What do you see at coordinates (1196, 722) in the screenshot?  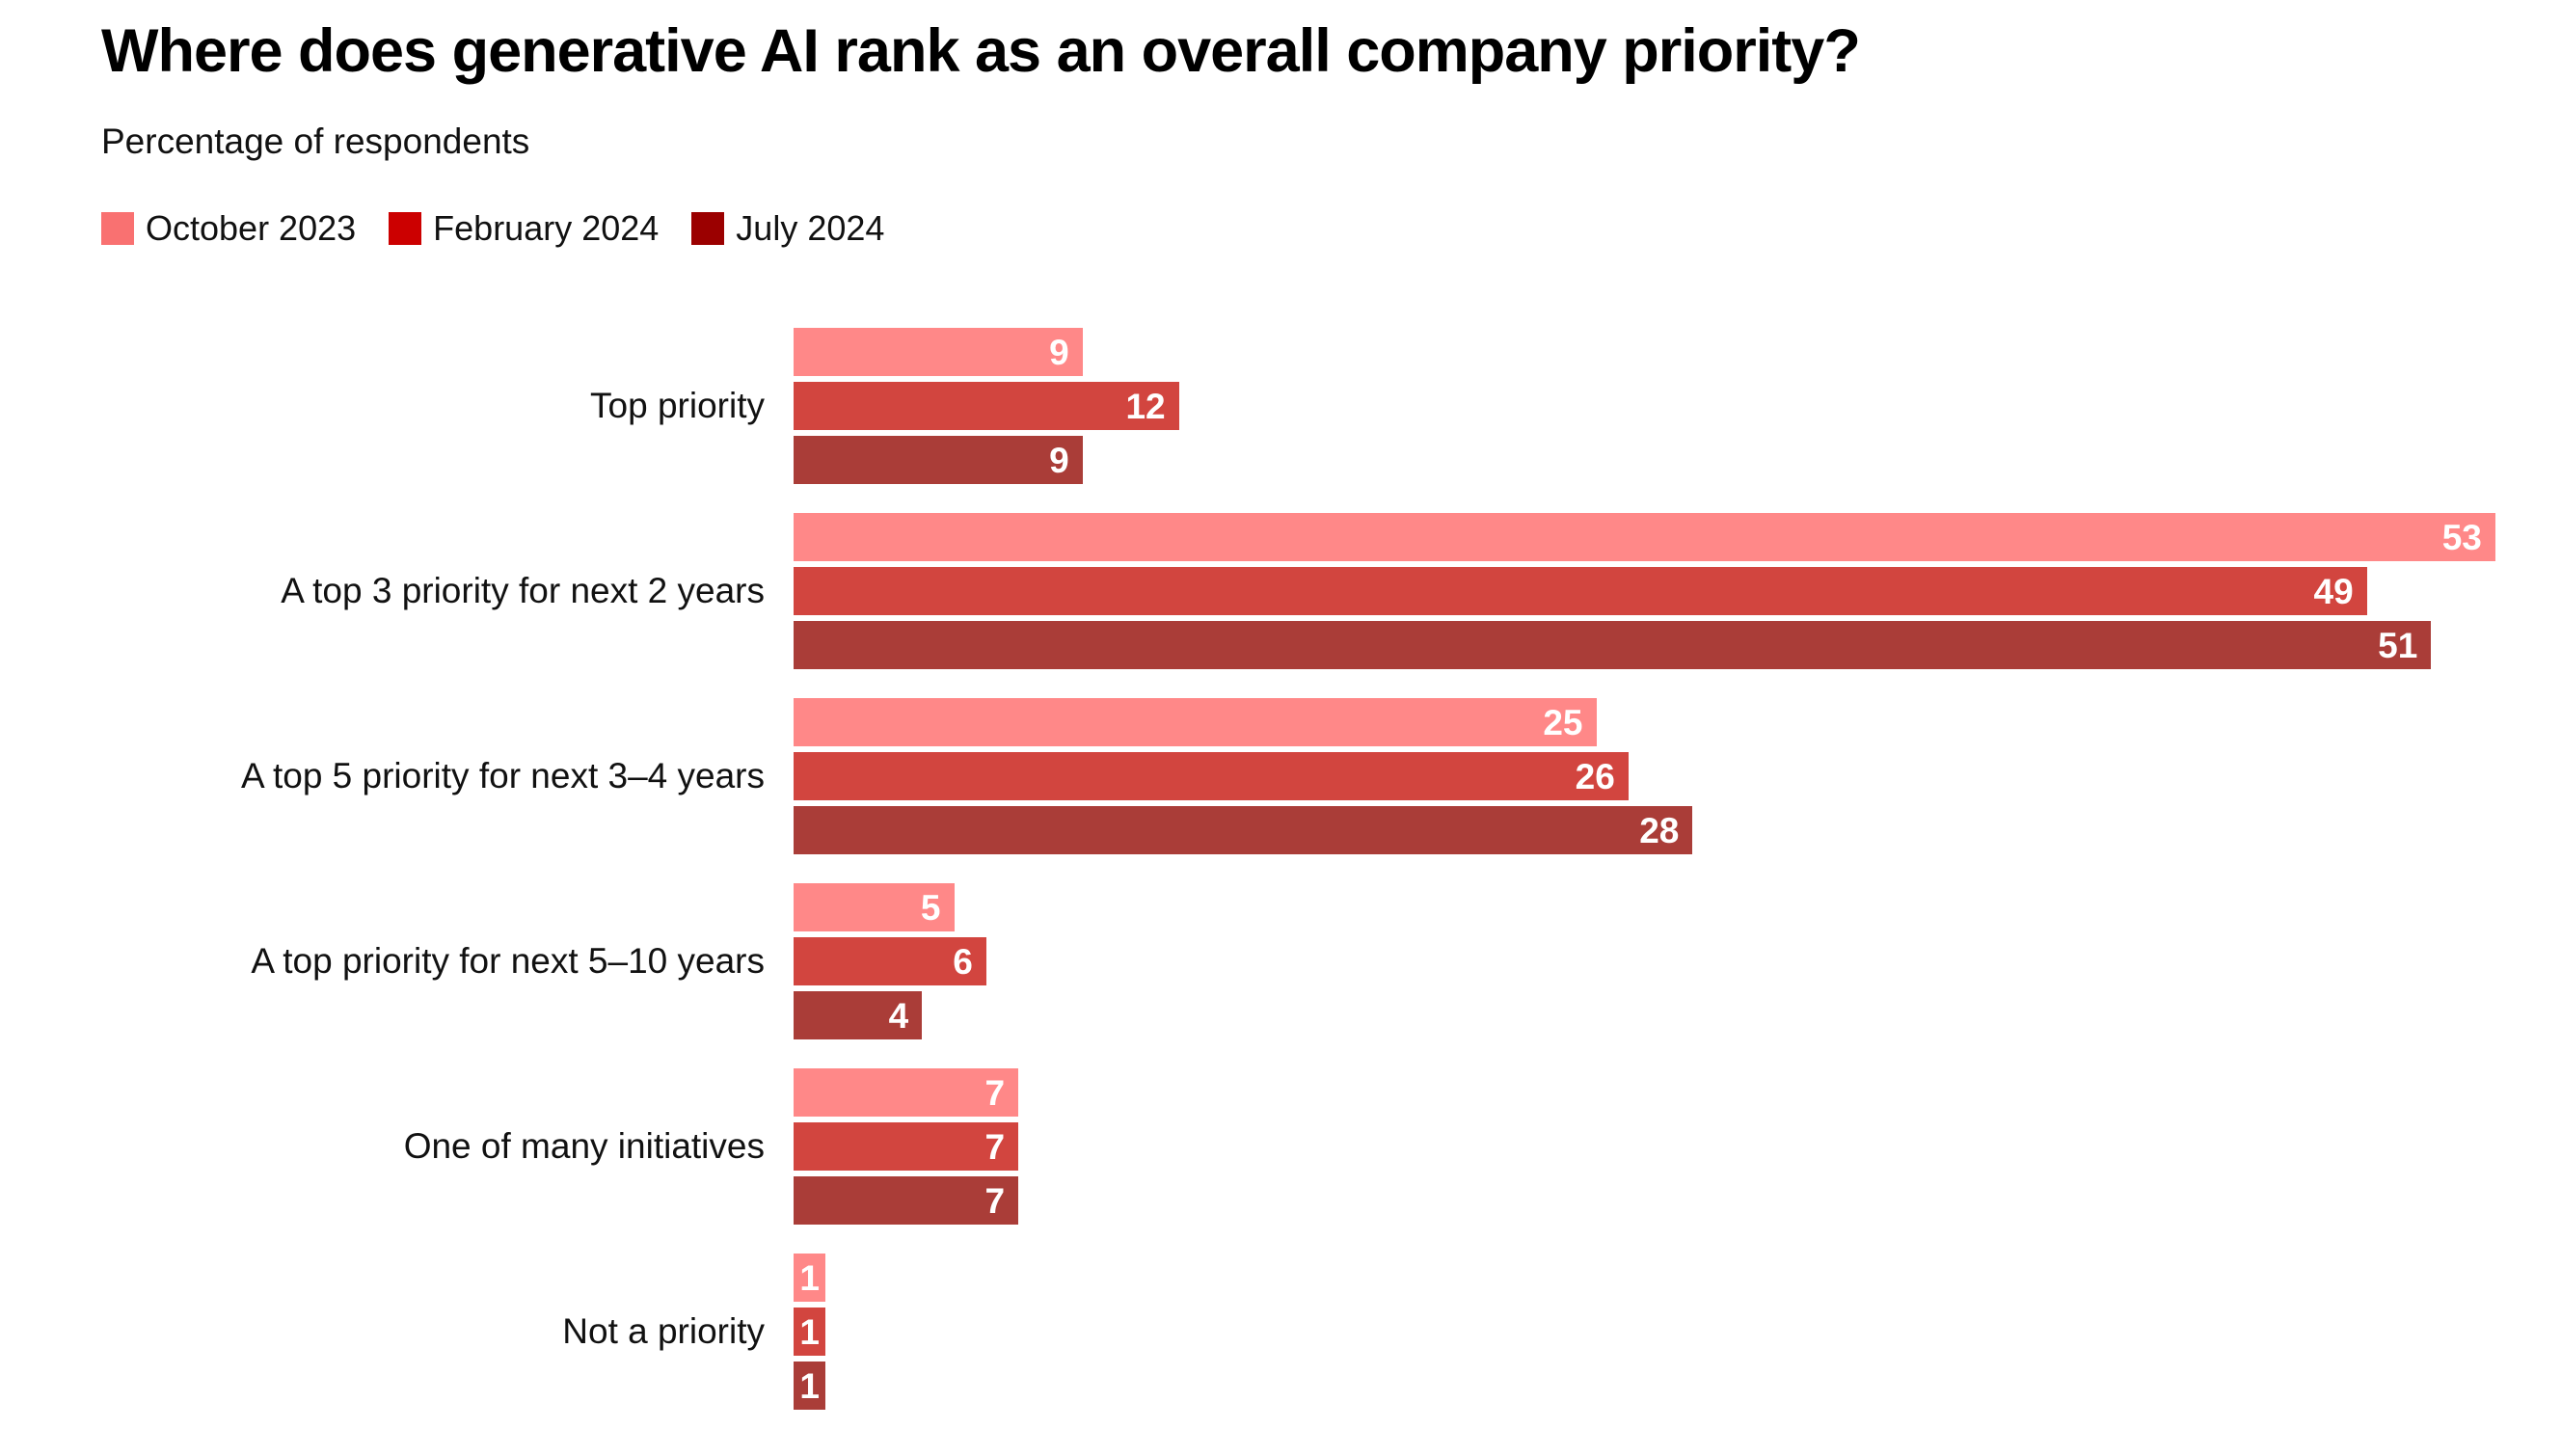 I see `bar-october-2023: 25` at bounding box center [1196, 722].